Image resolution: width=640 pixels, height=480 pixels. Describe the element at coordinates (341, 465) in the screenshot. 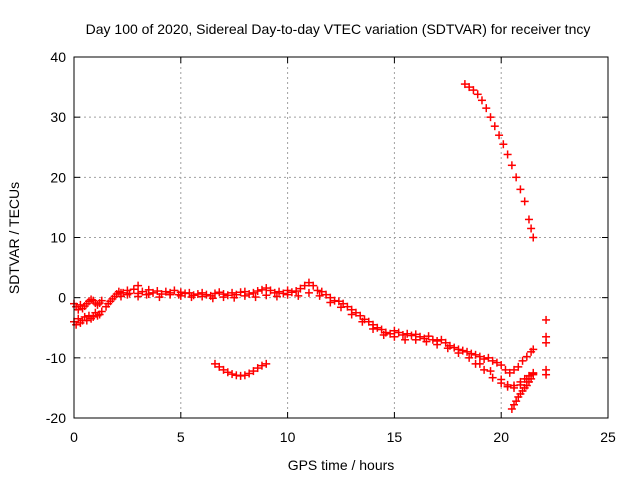

I see `x-axis-label: GPS time / hours` at that location.